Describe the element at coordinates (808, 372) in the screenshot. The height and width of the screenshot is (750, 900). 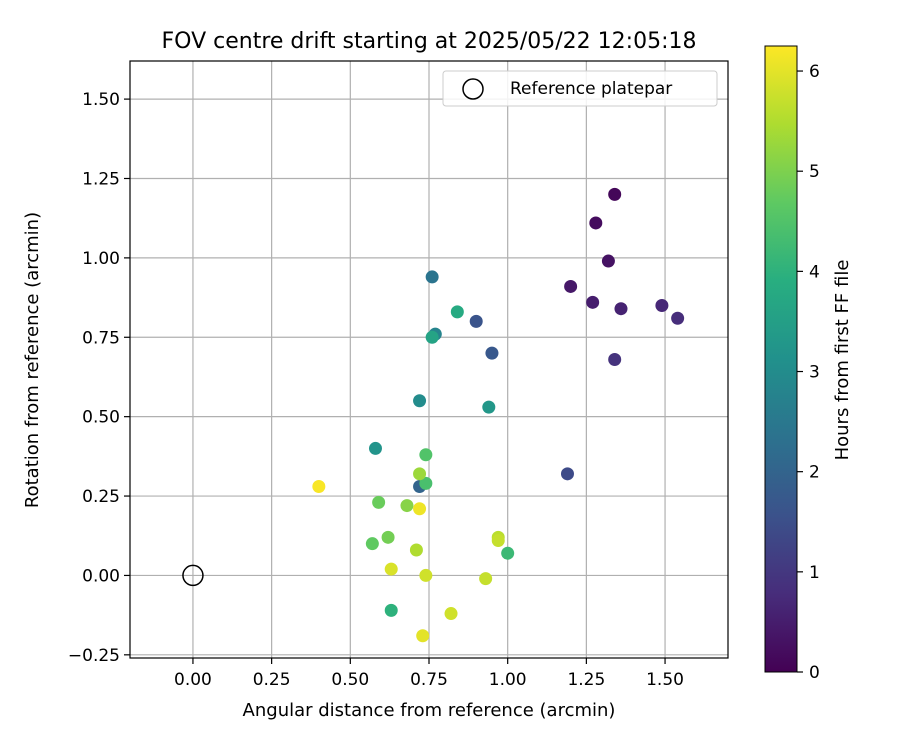
I see `colorbar-ticks: 0 1 2 3 4 5 6` at that location.